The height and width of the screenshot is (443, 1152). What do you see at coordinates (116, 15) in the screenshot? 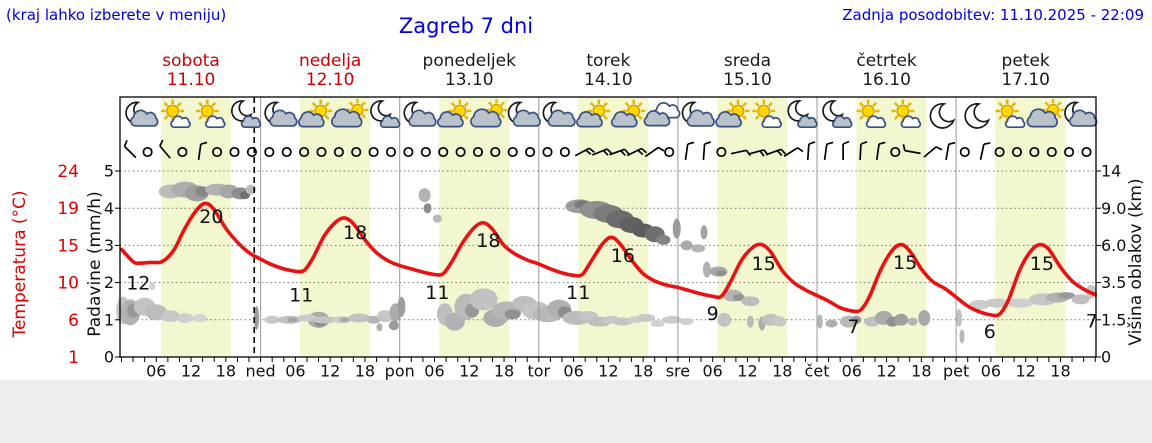
I see `location-hint: (kraj lahko izberete v meniju)` at bounding box center [116, 15].